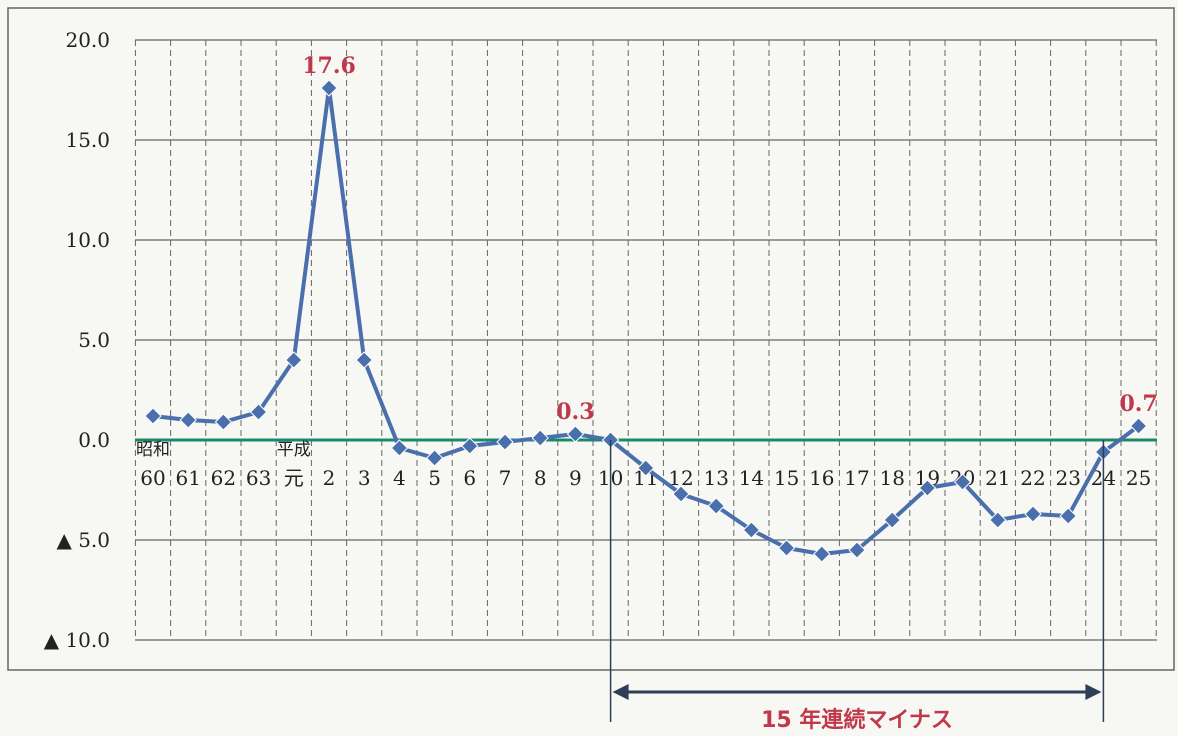  What do you see at coordinates (153, 450) in the screenshot?
I see `era-label: 昭和` at bounding box center [153, 450].